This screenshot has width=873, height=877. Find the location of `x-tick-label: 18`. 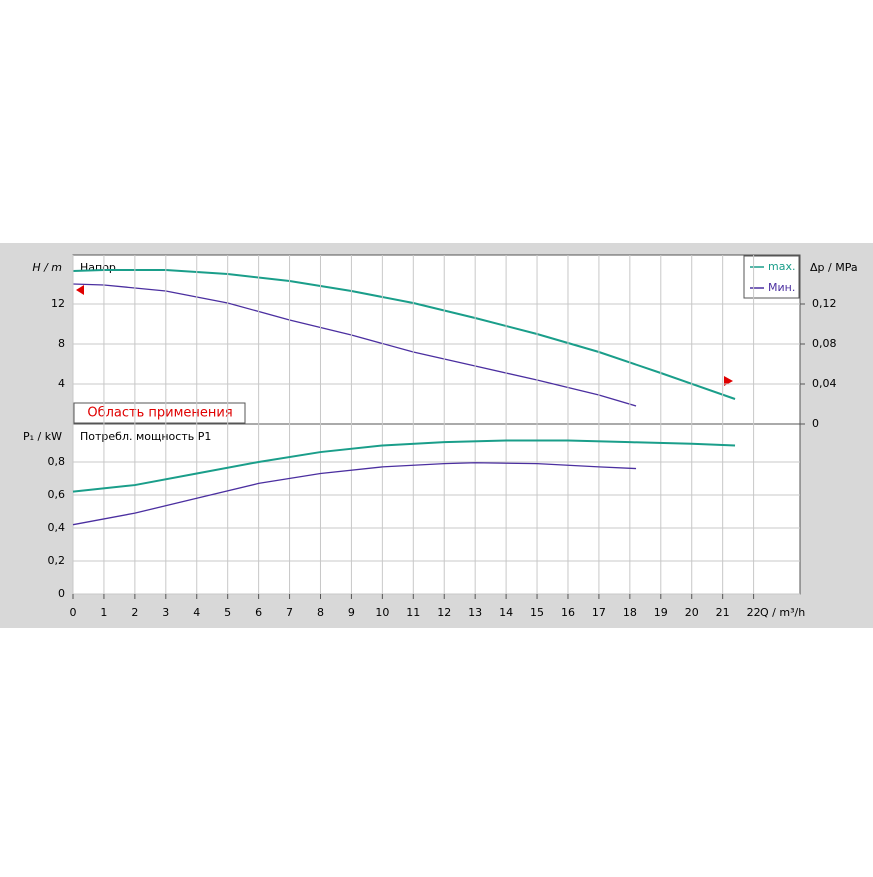

x-tick-label: 18 is located at coordinates (630, 612).